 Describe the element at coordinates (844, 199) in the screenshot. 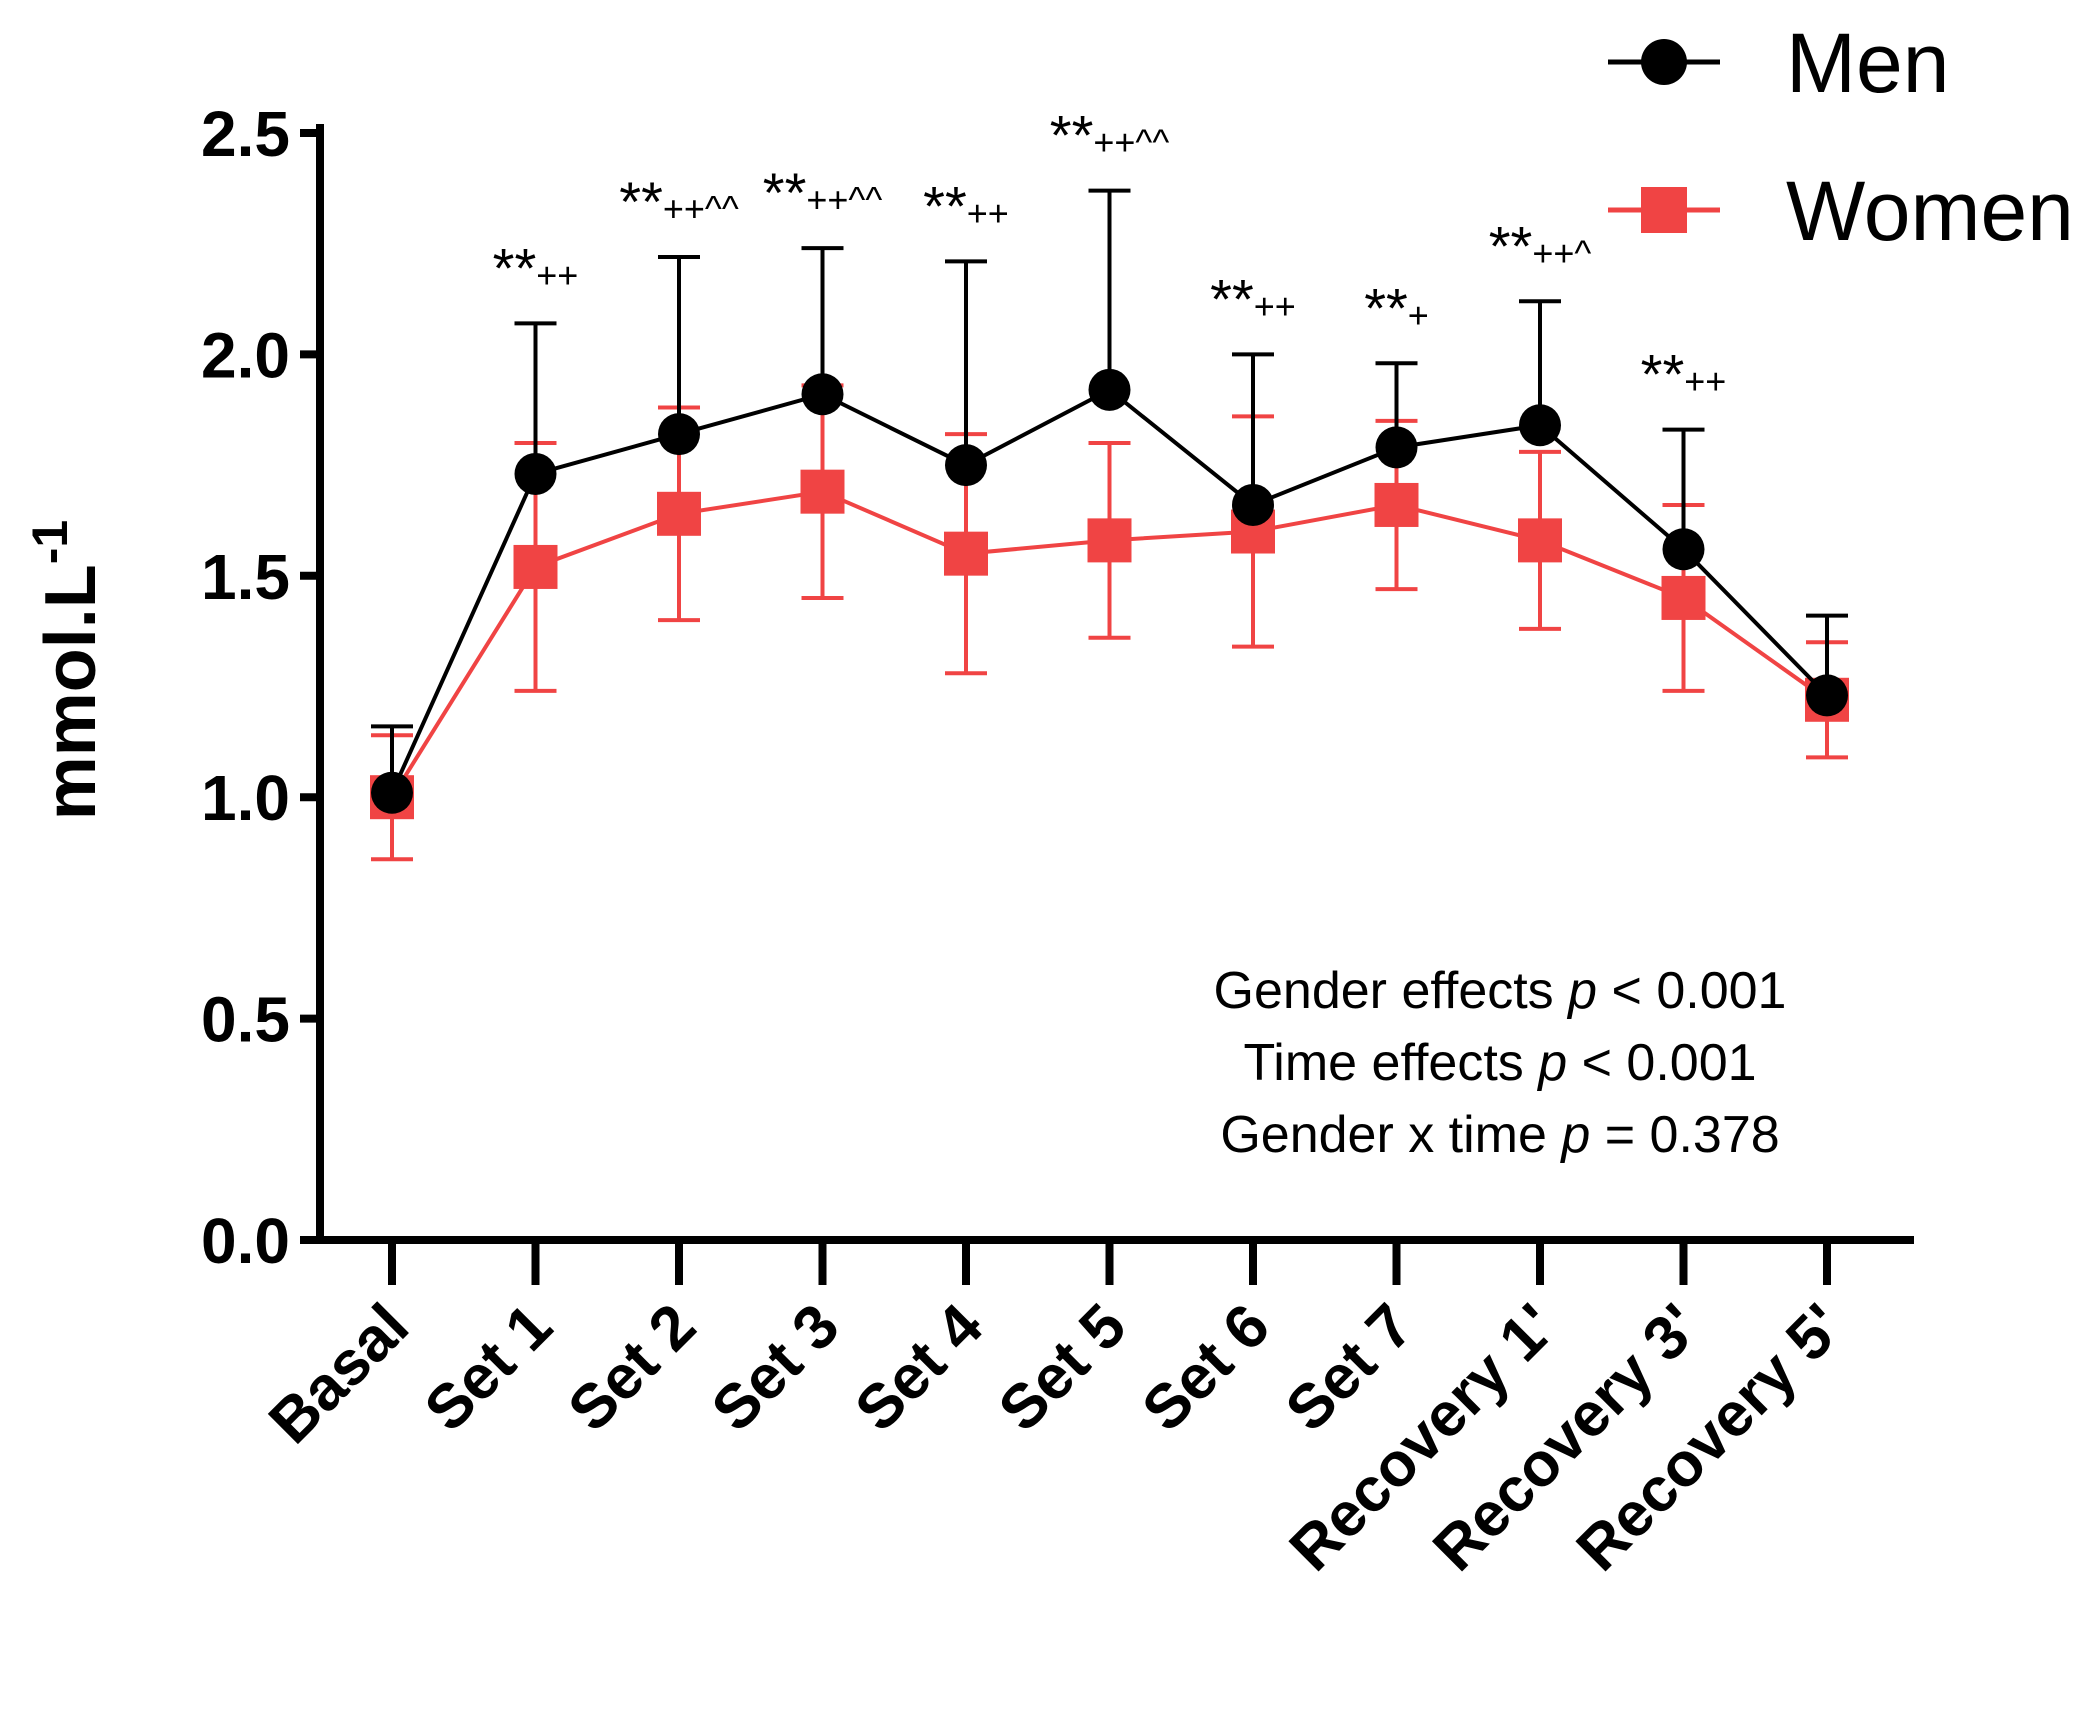

I see `significance-marks-2: ++^^` at that location.